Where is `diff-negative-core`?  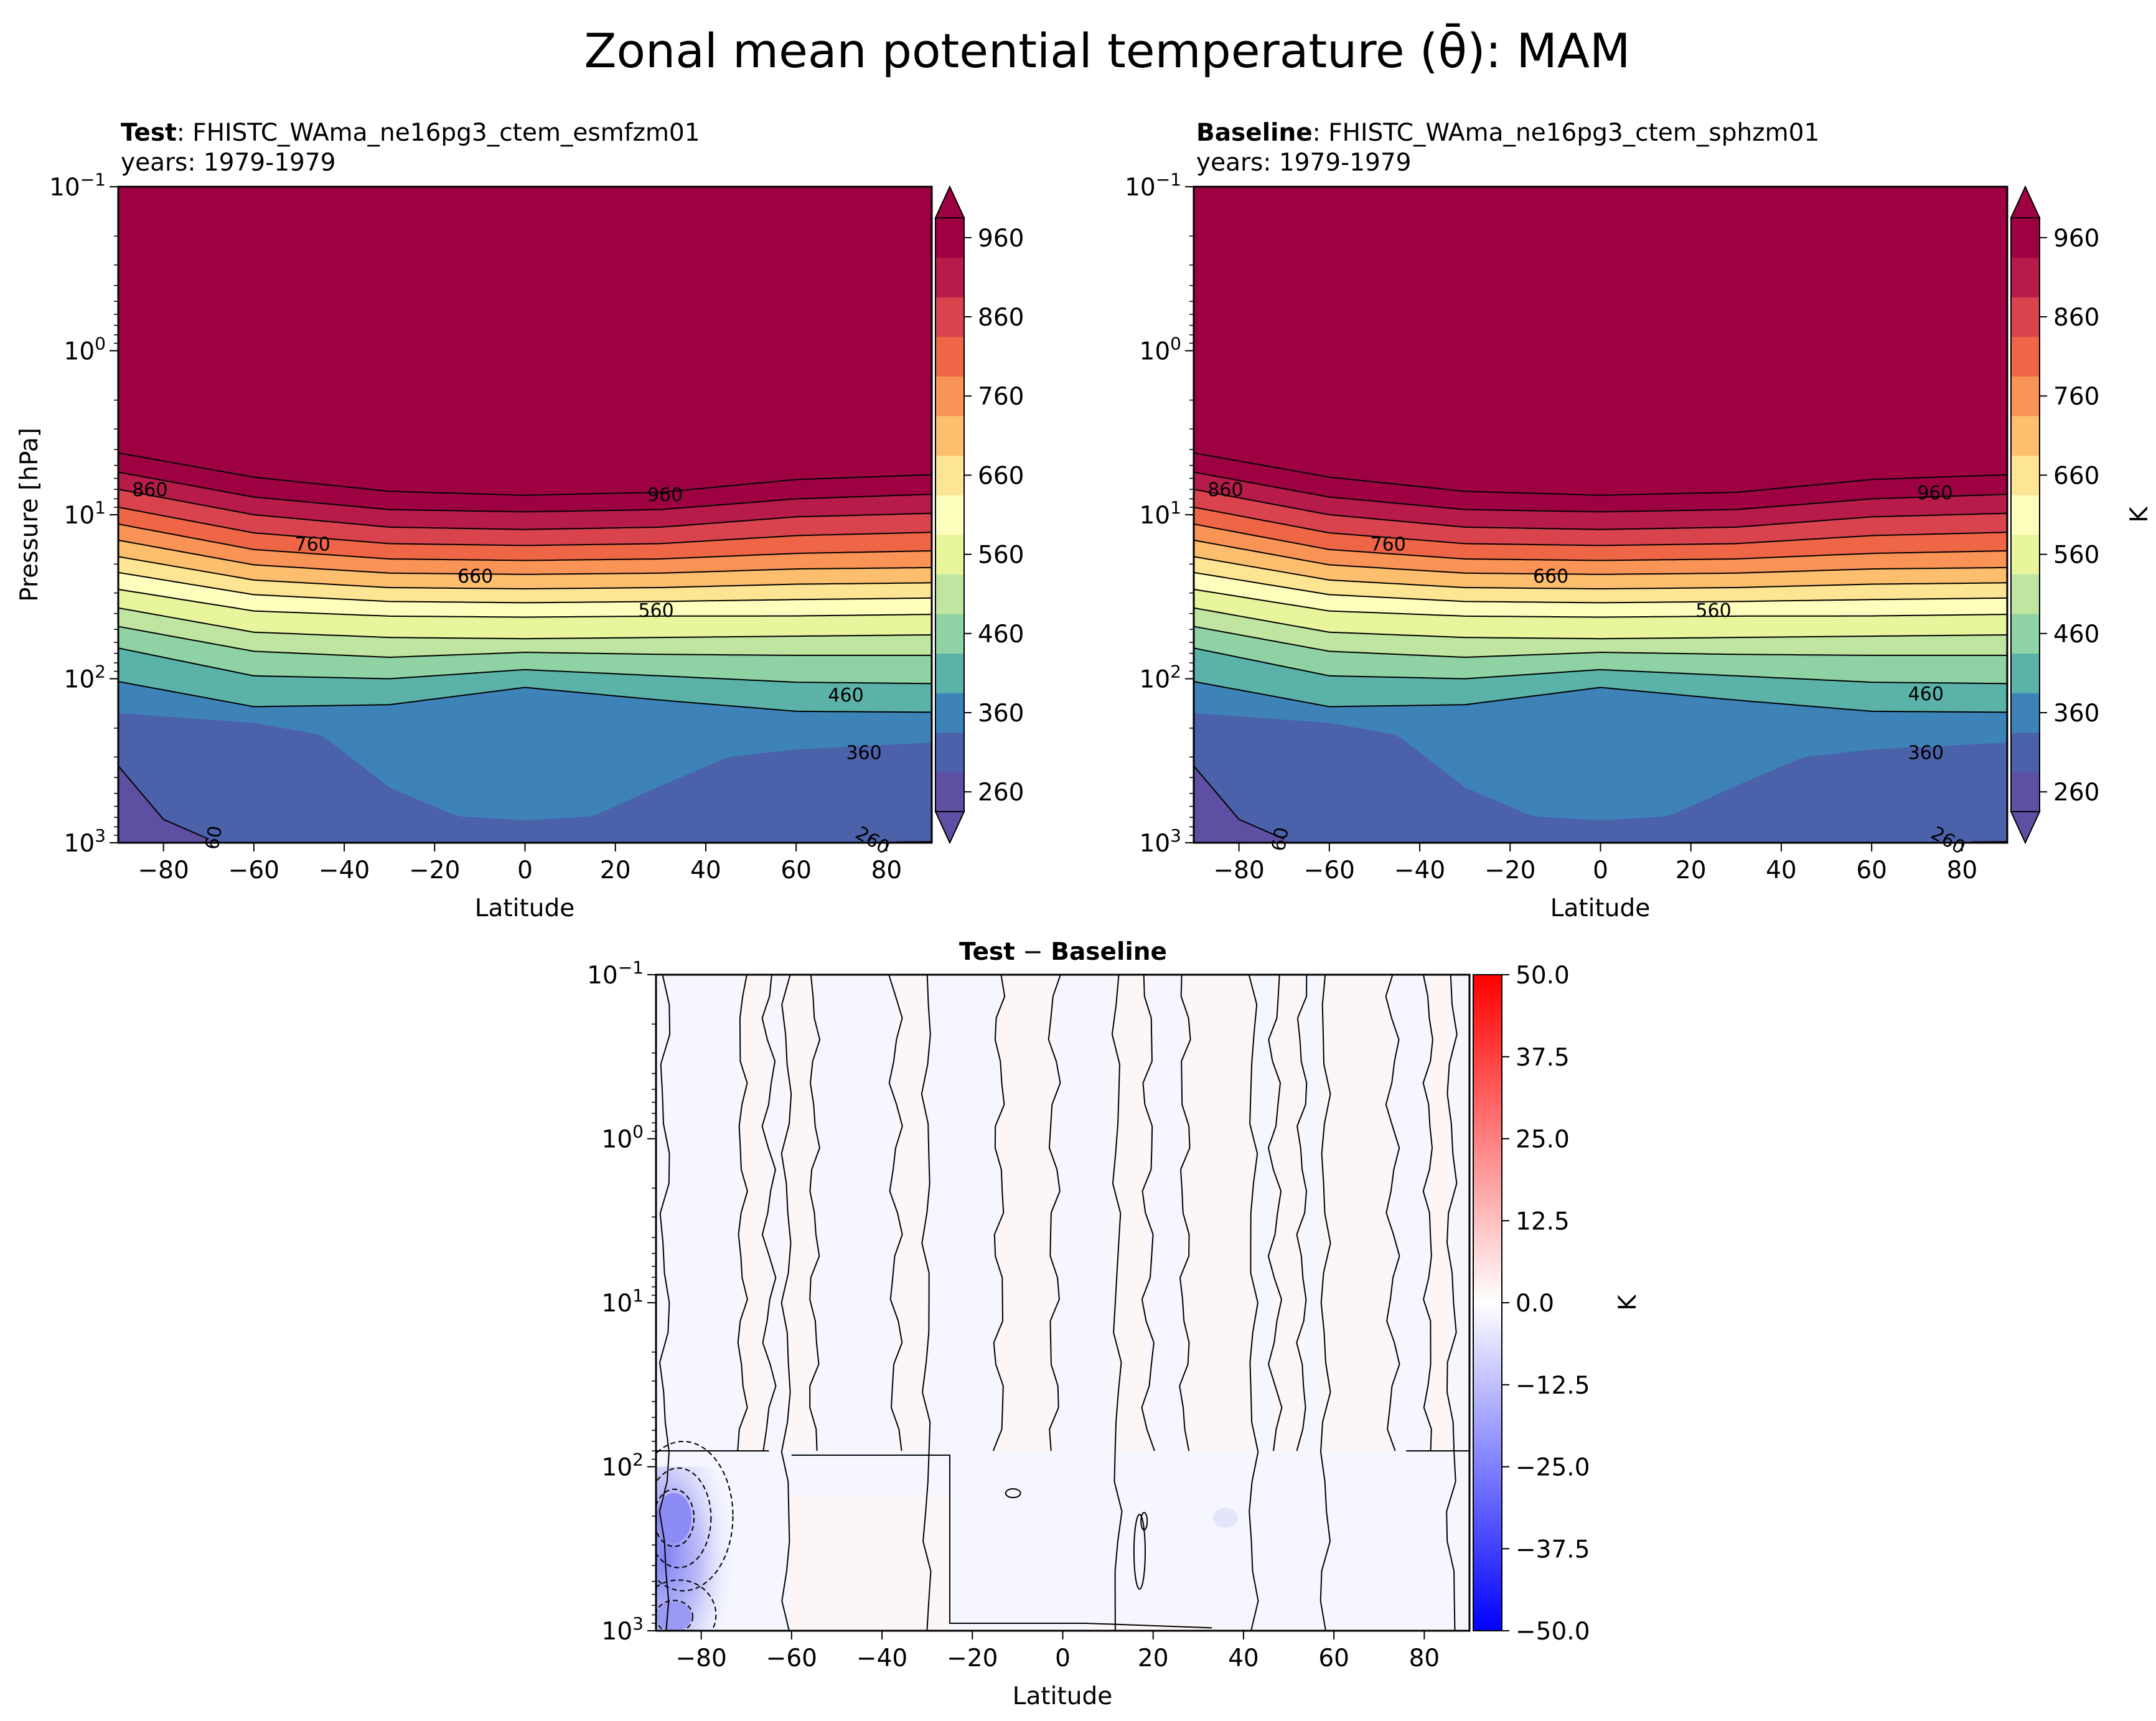
diff-negative-core is located at coordinates (675, 1616).